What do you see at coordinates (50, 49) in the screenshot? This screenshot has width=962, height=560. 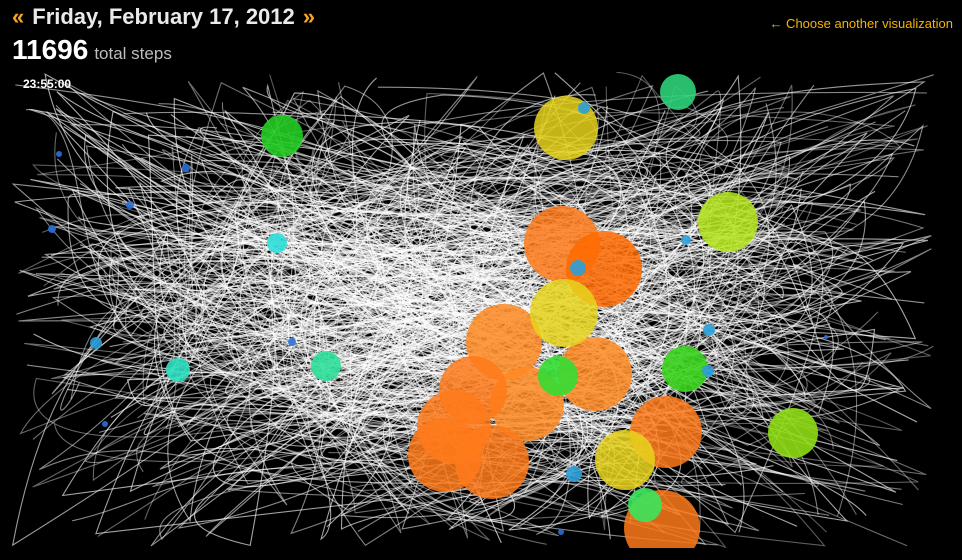 I see `total-steps-count: 11696` at bounding box center [50, 49].